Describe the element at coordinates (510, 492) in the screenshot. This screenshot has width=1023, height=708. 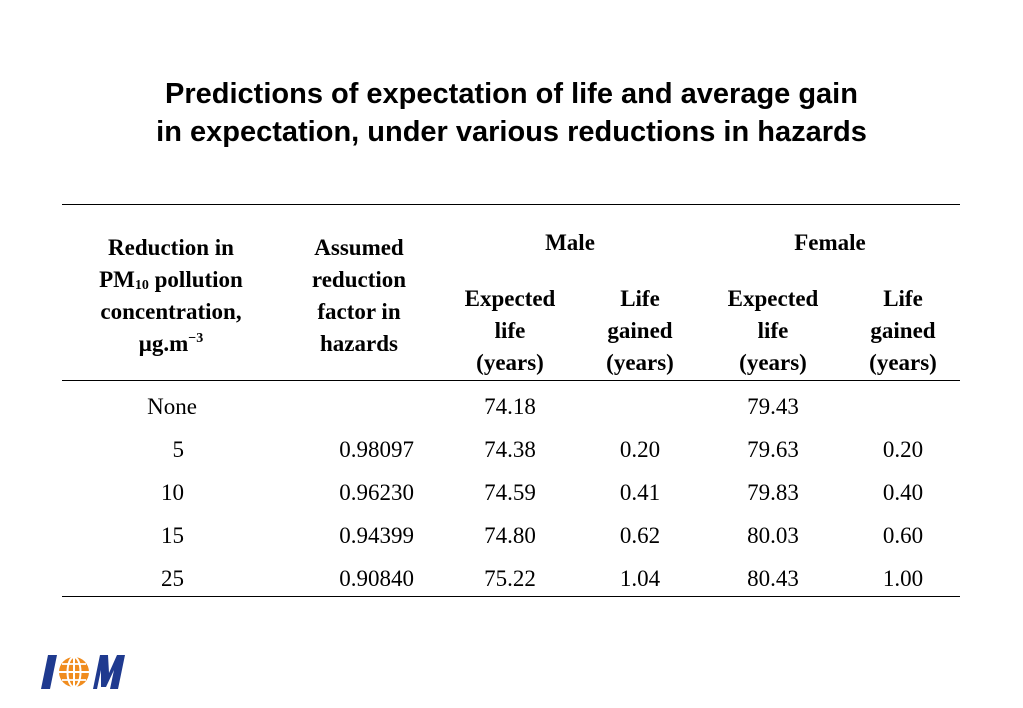
I see `table-cell-male-life: 74.59` at that location.